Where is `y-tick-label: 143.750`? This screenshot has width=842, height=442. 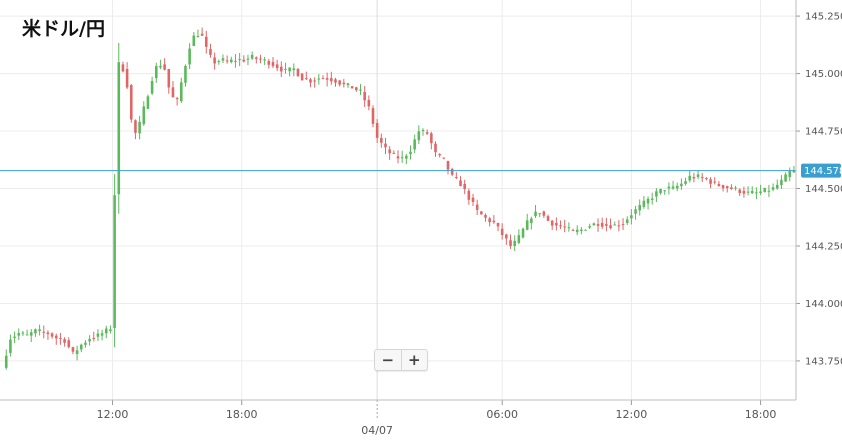 y-tick-label: 143.750 is located at coordinates (823, 361).